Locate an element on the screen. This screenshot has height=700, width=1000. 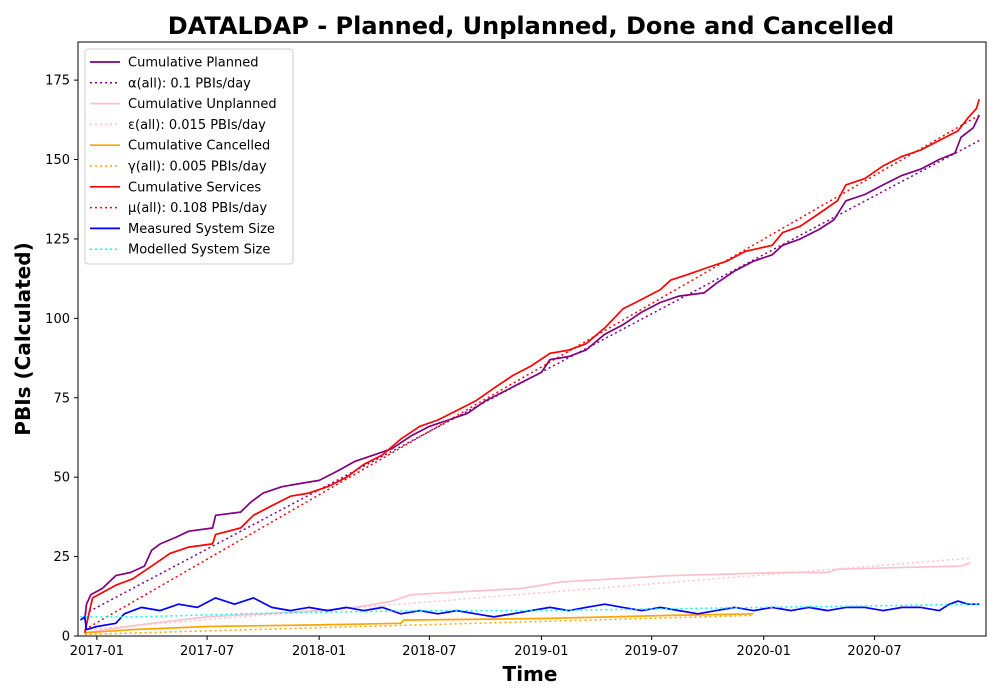
x-tick-label: 2018-01 is located at coordinates (319, 651).